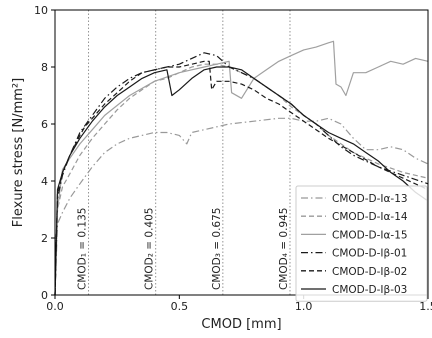 This screenshot has width=432, height=338. Describe the element at coordinates (18, 152) in the screenshot. I see `y-axis-label: Flexure stress [N/mm²]` at that location.